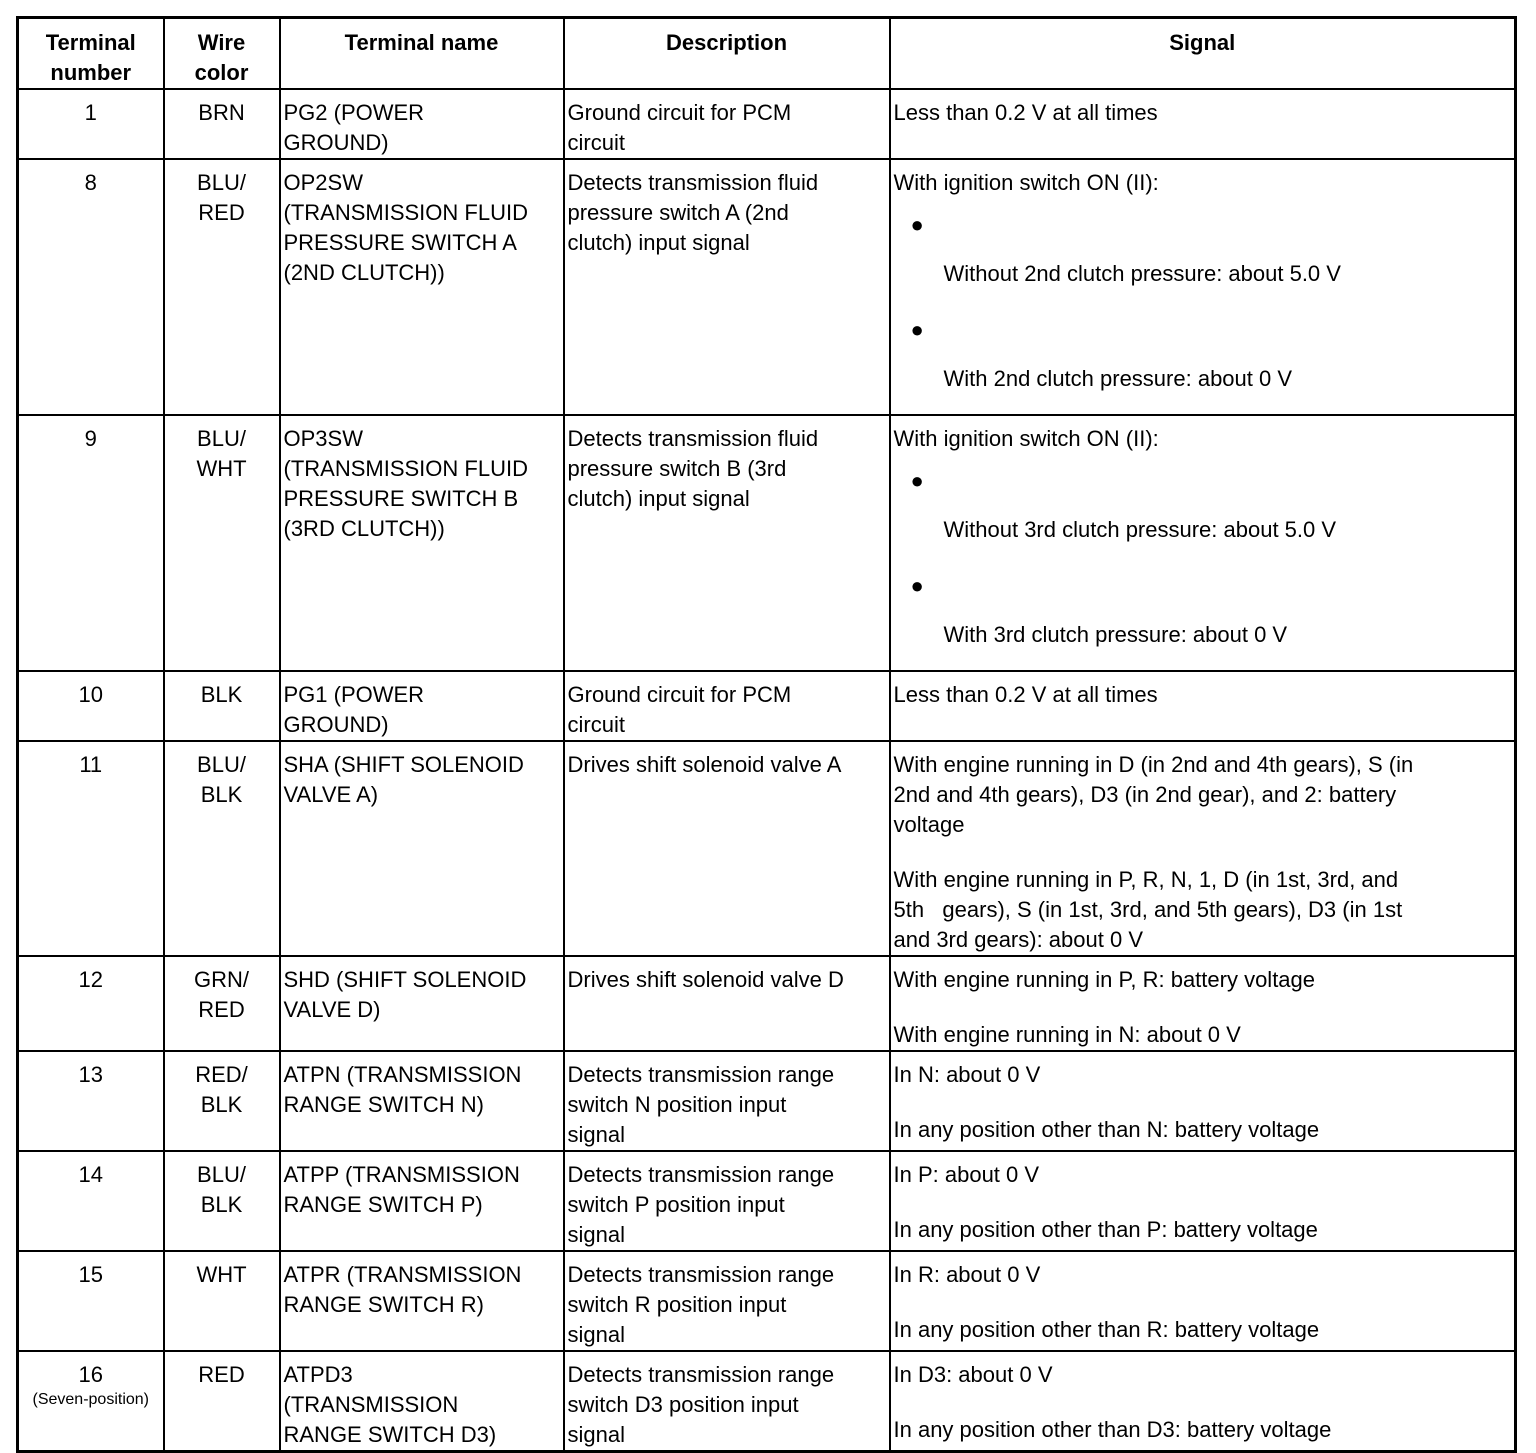 The width and height of the screenshot is (1536, 1453). I want to click on terminal-number-cell: 11, so click(90, 848).